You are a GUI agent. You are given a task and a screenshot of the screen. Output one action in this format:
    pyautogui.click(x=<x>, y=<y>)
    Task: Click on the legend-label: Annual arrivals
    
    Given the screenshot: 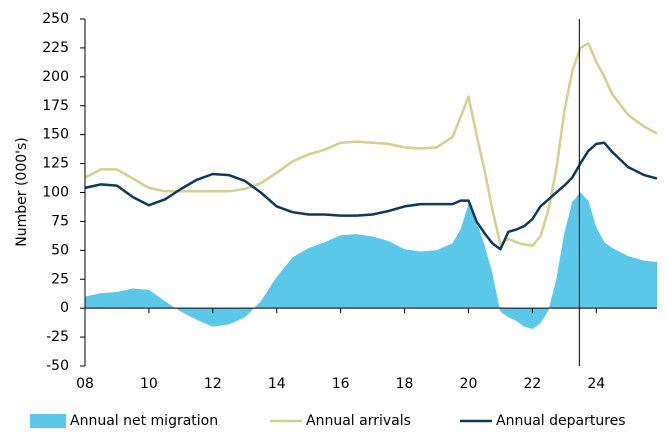 What is the action you would take?
    pyautogui.click(x=358, y=421)
    